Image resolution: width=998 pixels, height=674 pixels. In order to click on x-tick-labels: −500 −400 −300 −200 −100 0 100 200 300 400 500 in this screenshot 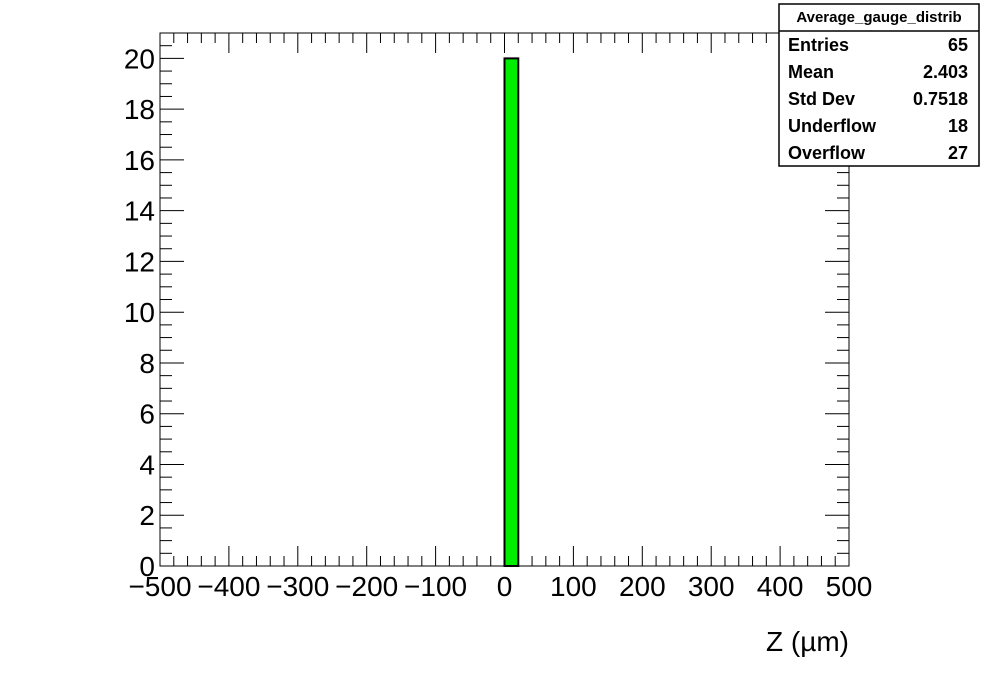, I will do `click(500, 586)`.